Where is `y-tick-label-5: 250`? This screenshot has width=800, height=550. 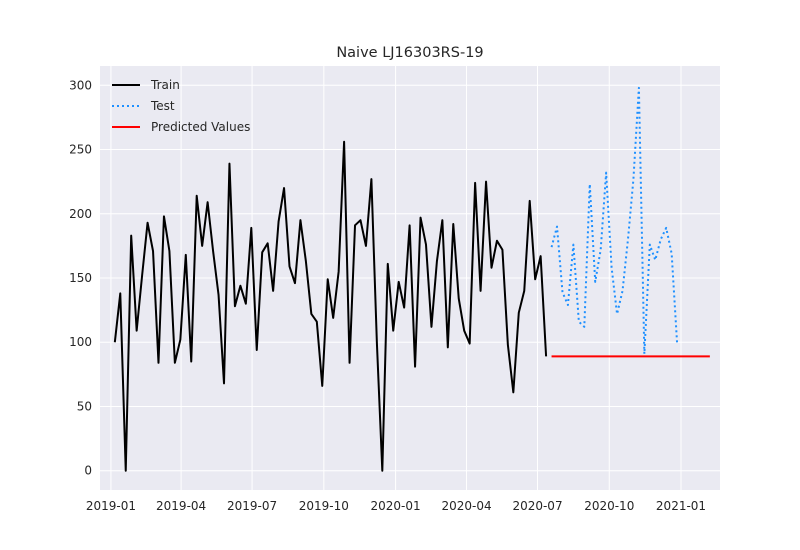 y-tick-label-5: 250 is located at coordinates (80, 150).